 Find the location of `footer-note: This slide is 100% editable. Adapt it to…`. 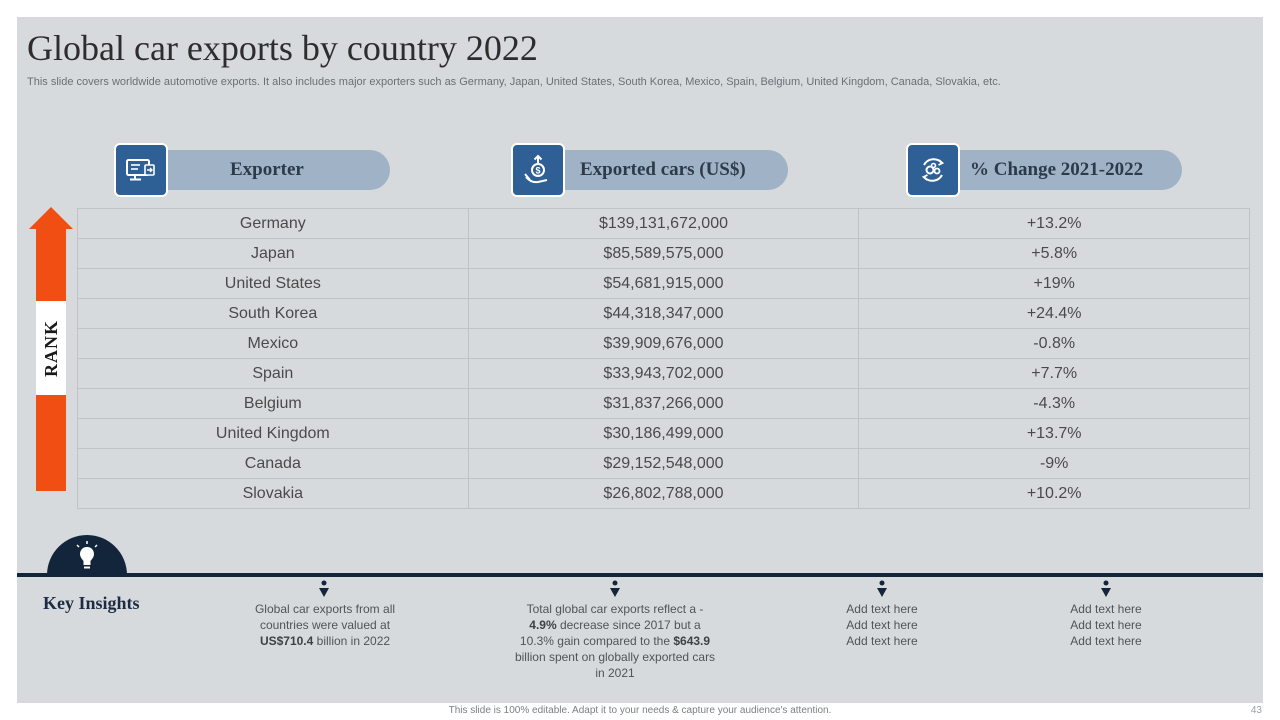

footer-note: This slide is 100% editable. Adapt it to… is located at coordinates (640, 710).